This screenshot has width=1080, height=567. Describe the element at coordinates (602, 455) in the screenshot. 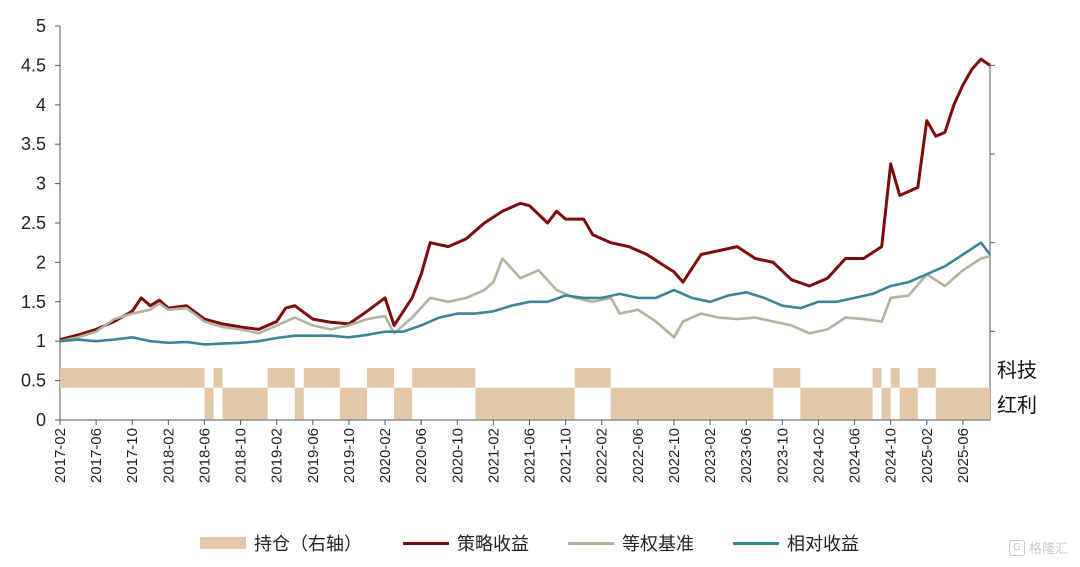

I see `x-tick-label: 2022-02` at that location.